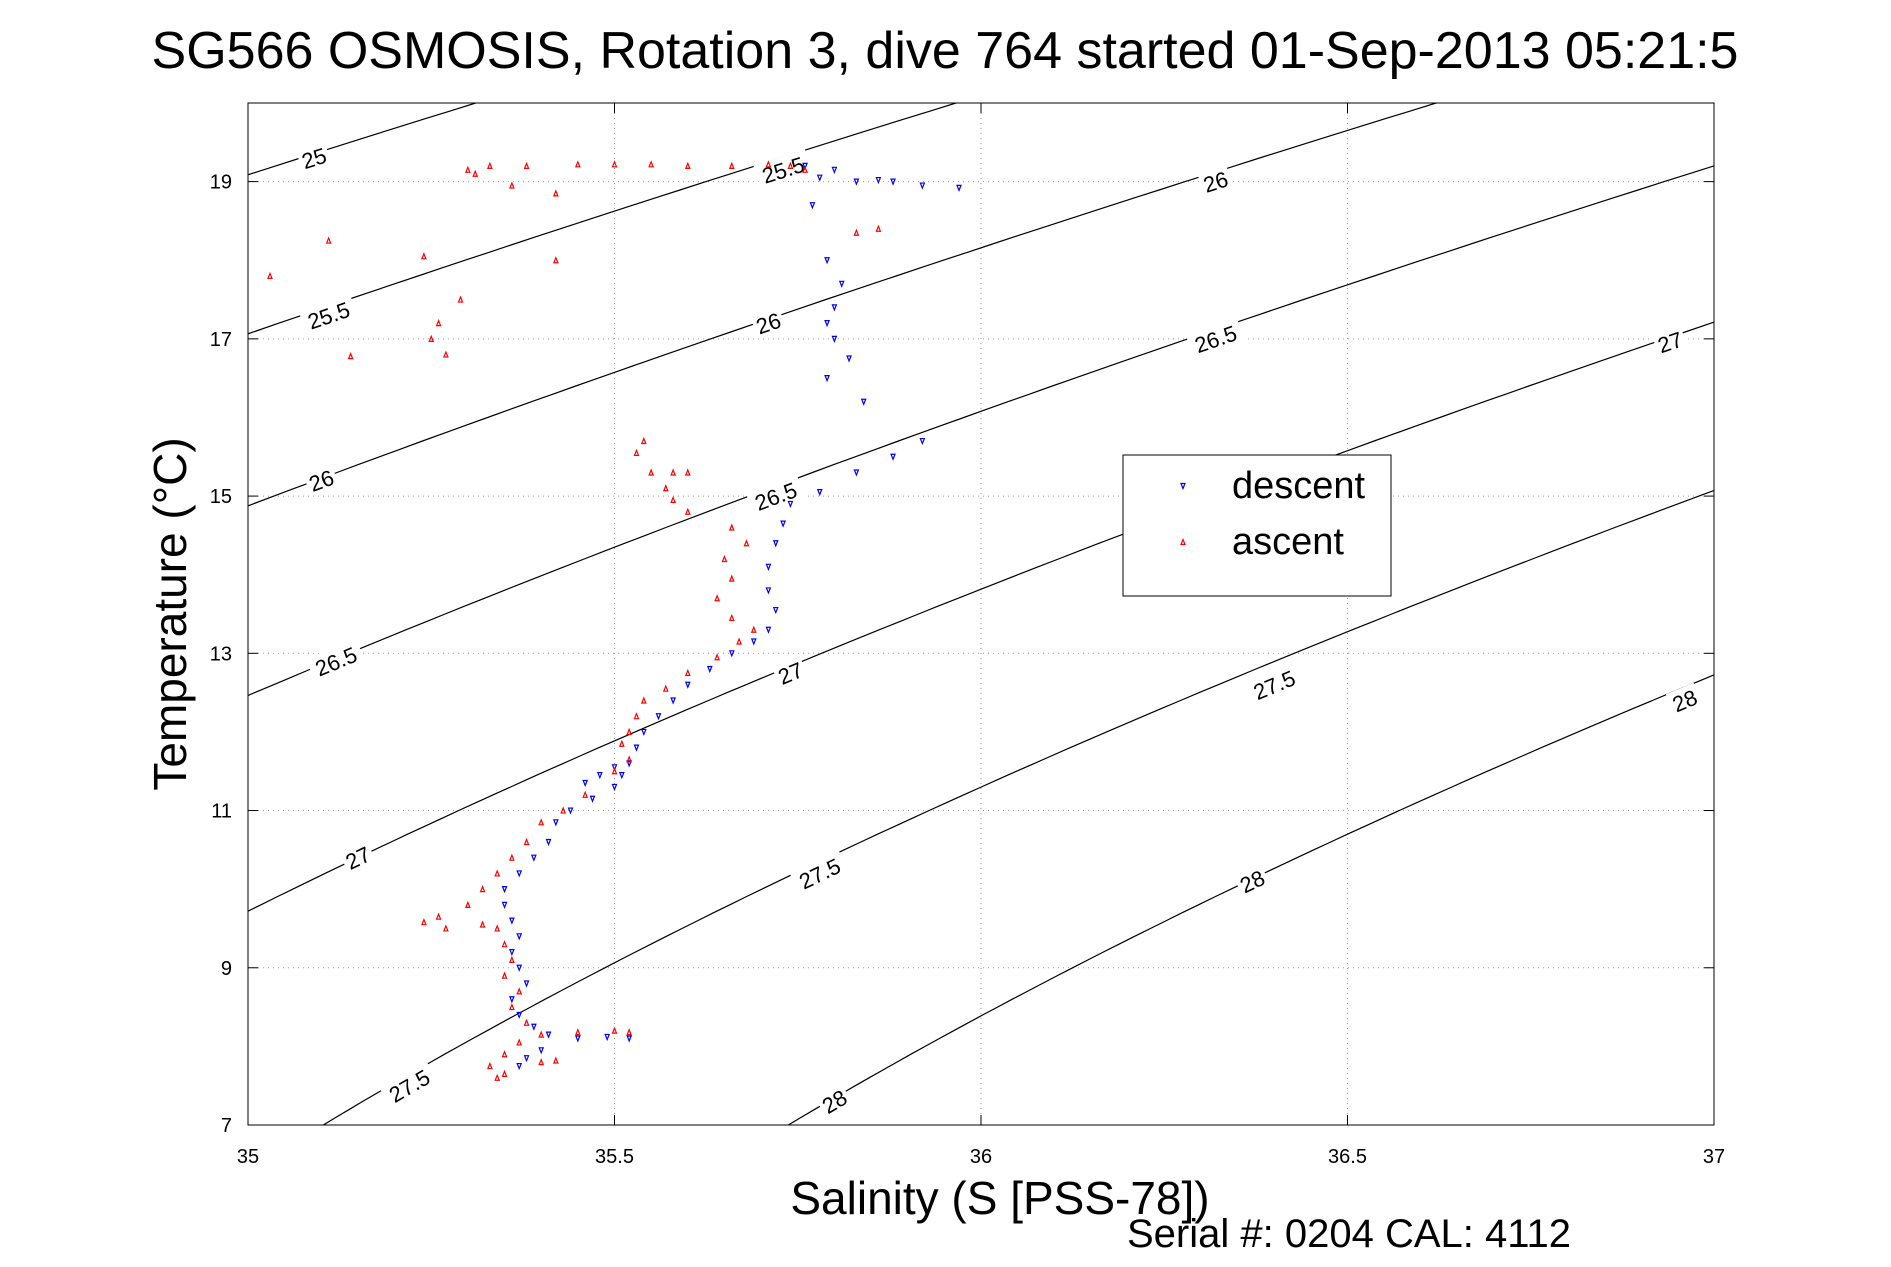  I want to click on x-tick-label: 37, so click(1714, 1157).